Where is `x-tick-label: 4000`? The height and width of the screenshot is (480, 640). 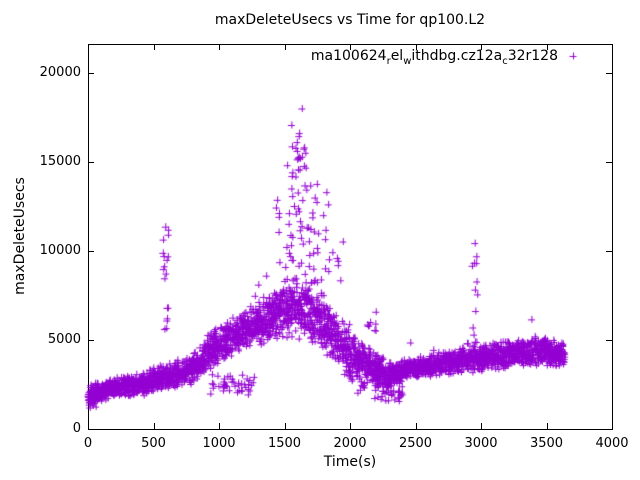
x-tick-label: 4000 is located at coordinates (612, 443).